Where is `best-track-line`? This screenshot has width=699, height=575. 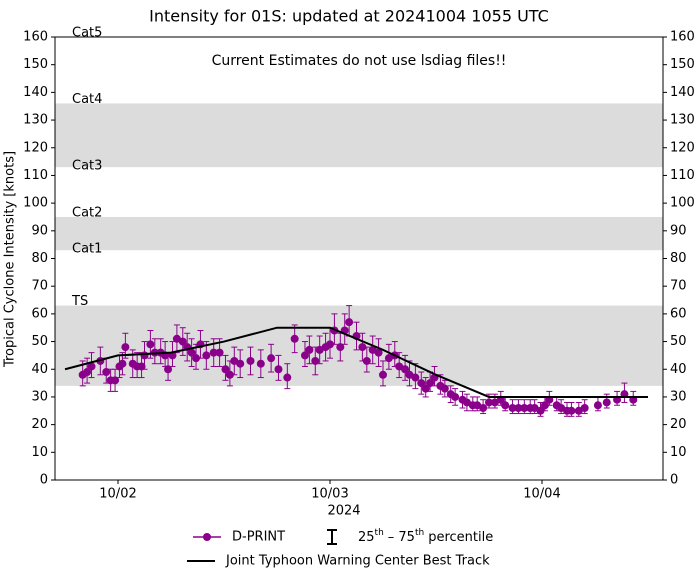
best-track-line is located at coordinates (356, 362).